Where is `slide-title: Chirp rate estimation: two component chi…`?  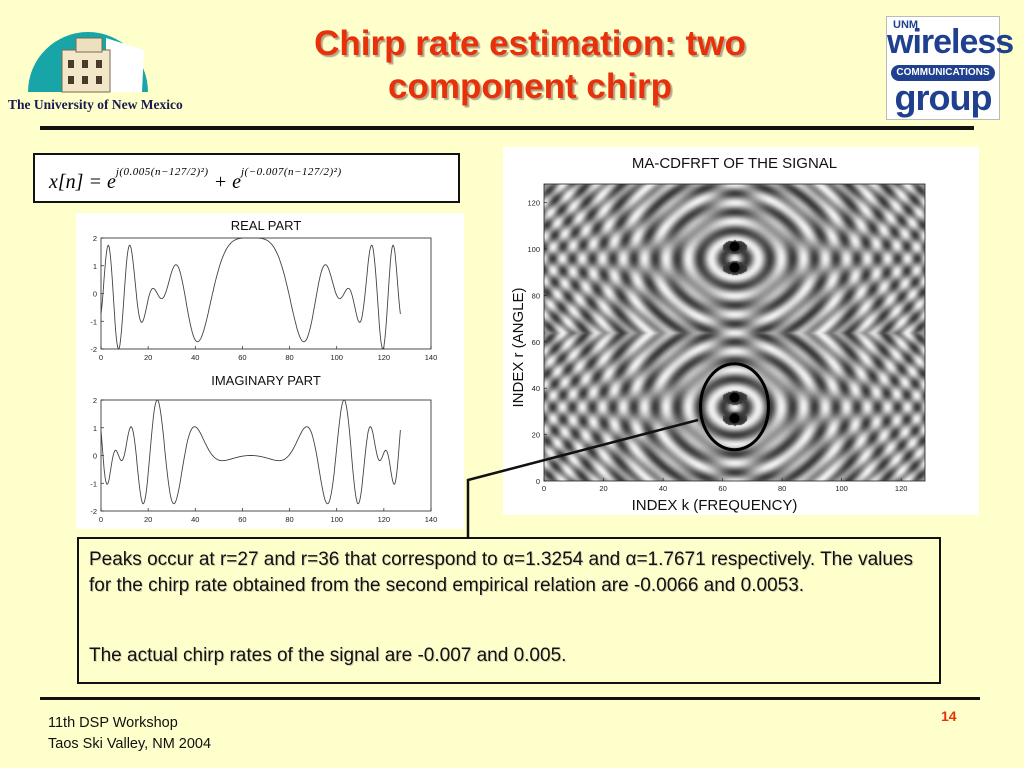 slide-title: Chirp rate estimation: two component chi… is located at coordinates (530, 65).